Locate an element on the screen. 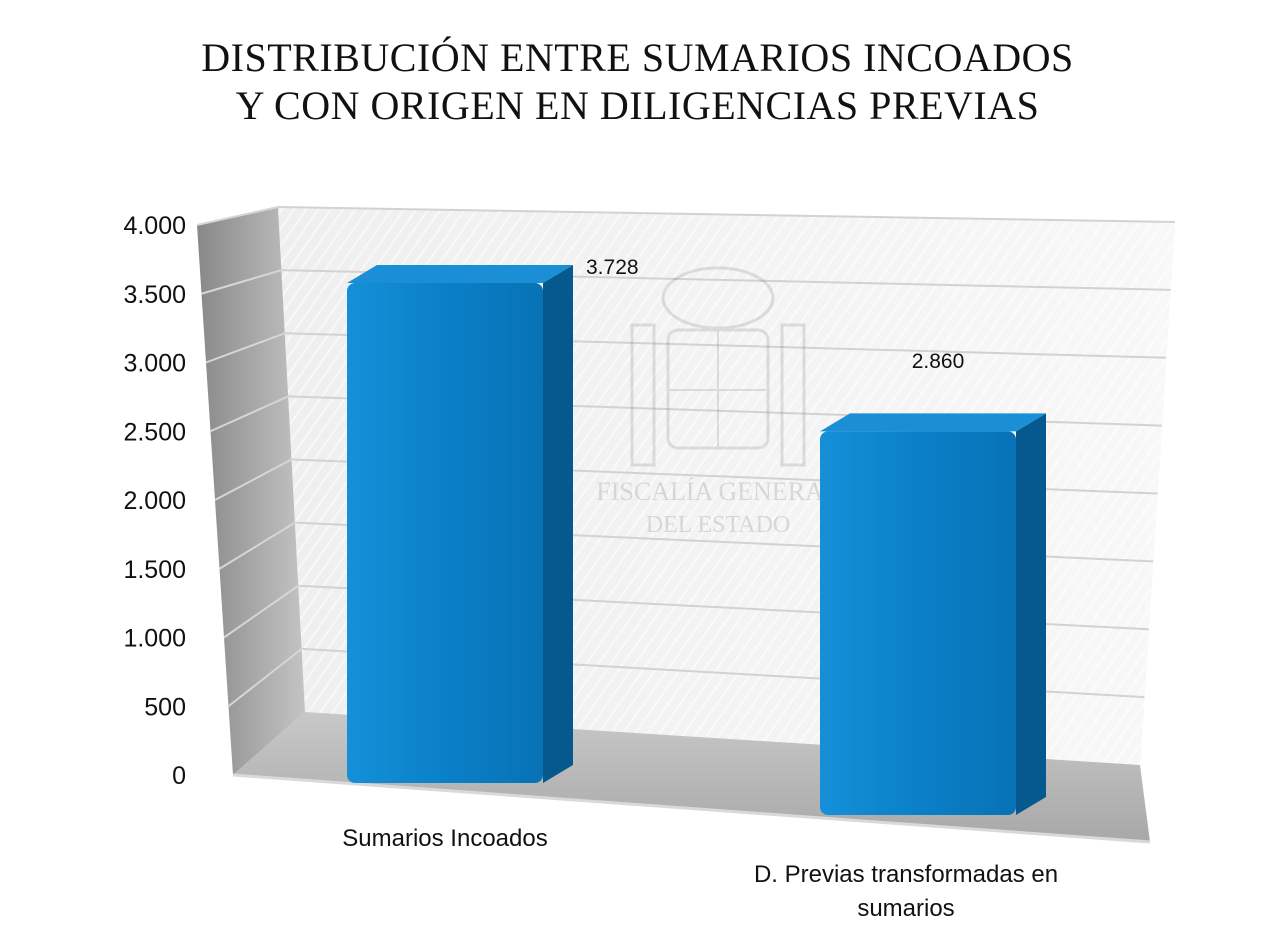  bar-data-label: 3.728 is located at coordinates (612, 267).